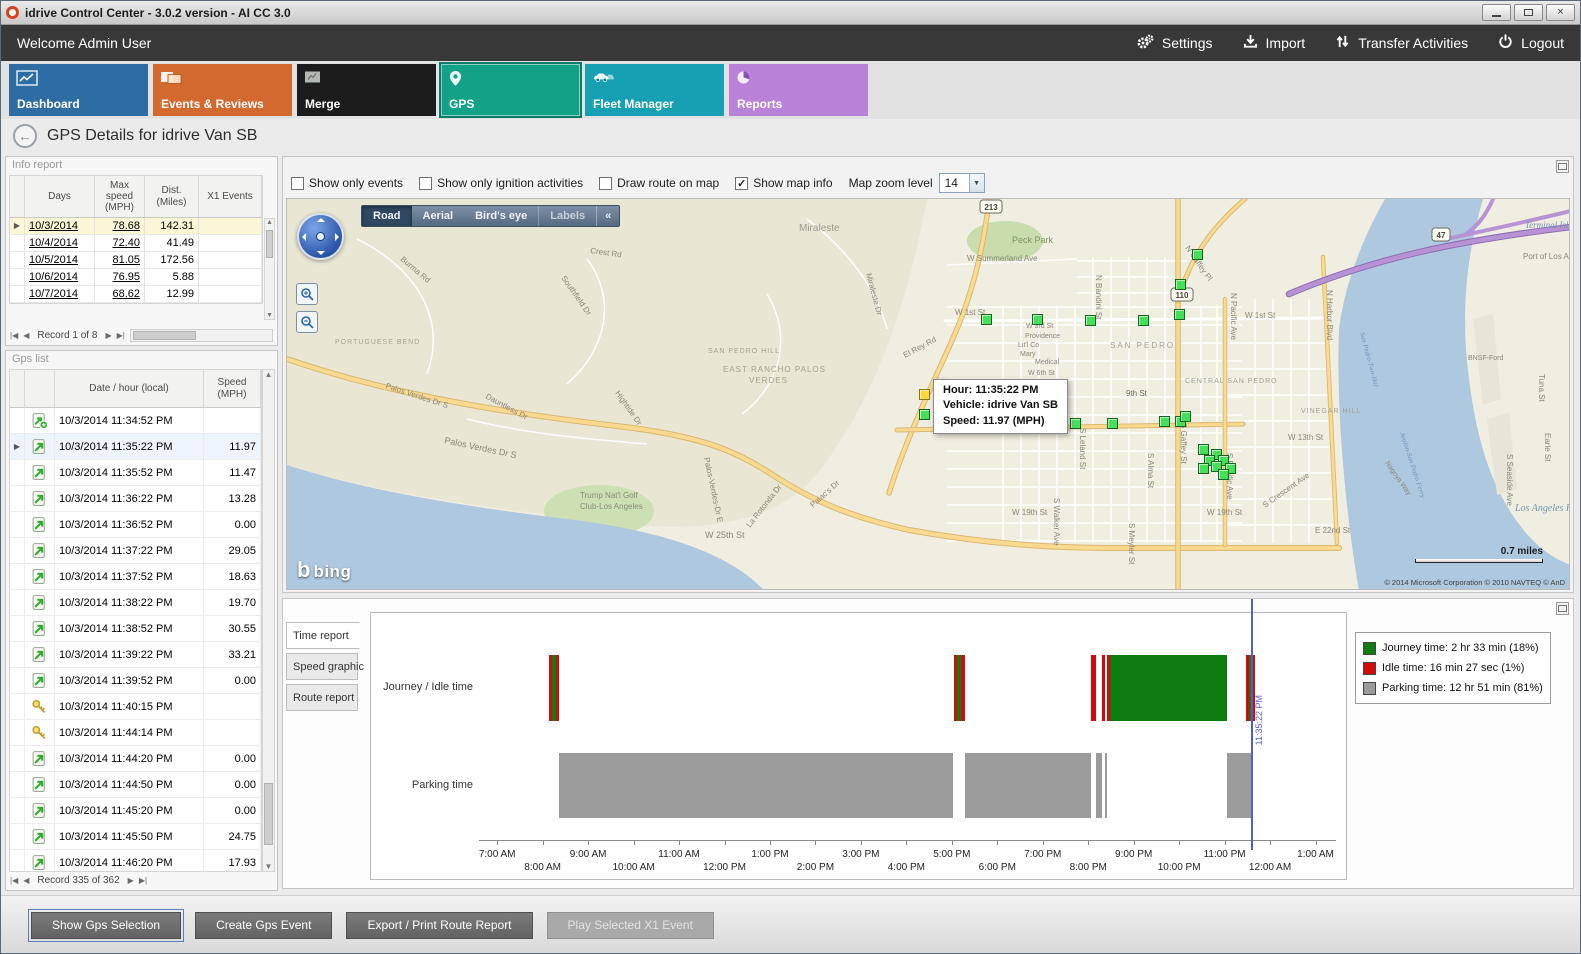 This screenshot has width=1581, height=954. What do you see at coordinates (438, 216) in the screenshot?
I see `map-style-tab-aerial: Aerial` at bounding box center [438, 216].